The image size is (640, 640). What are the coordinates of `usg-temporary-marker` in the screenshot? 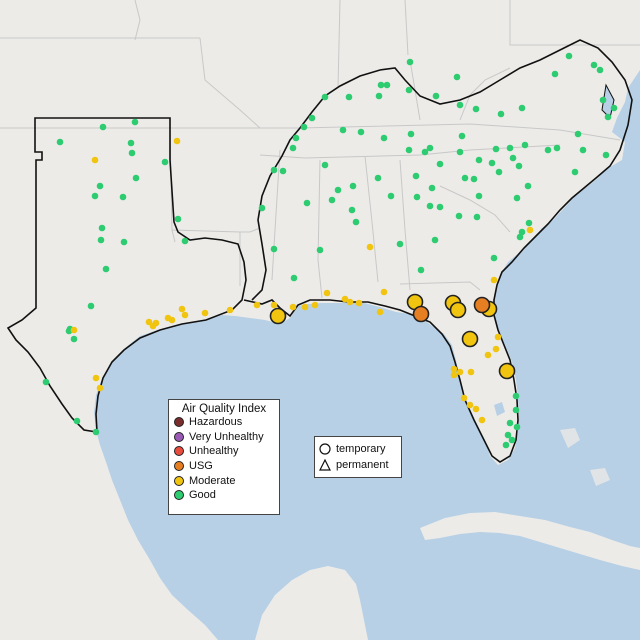 It's located at (482, 305).